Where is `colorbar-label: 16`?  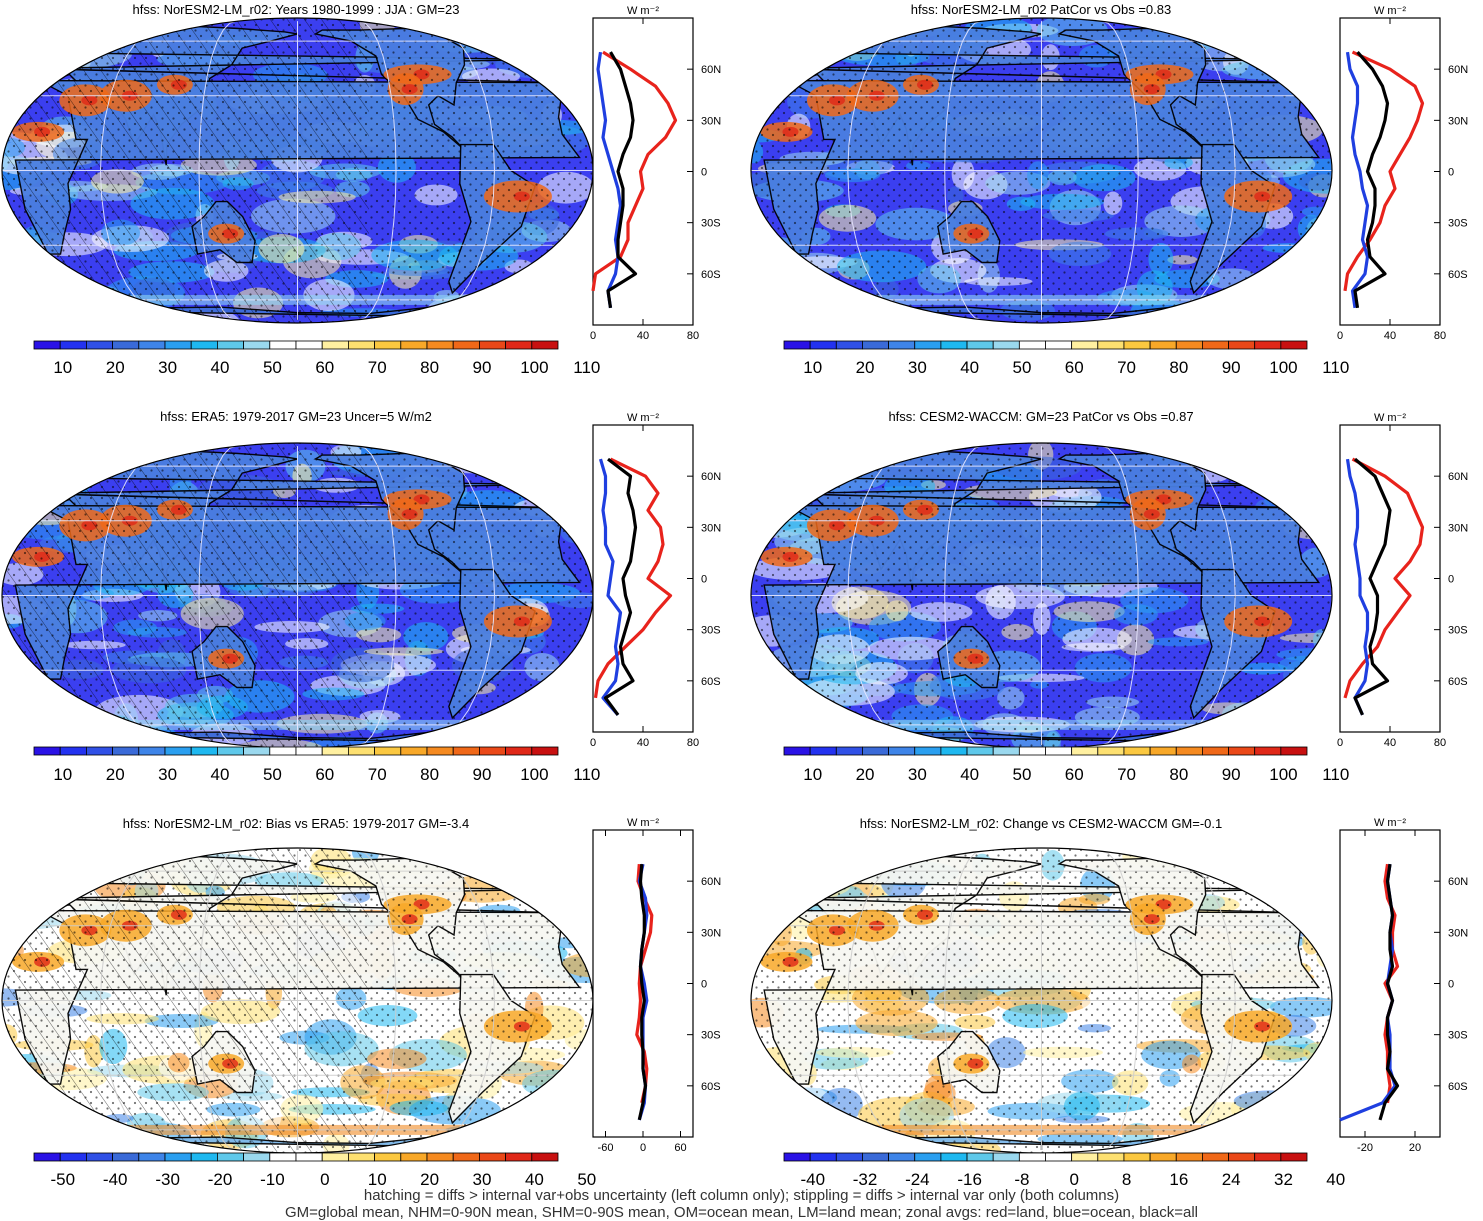 colorbar-label: 16 is located at coordinates (1178, 1179).